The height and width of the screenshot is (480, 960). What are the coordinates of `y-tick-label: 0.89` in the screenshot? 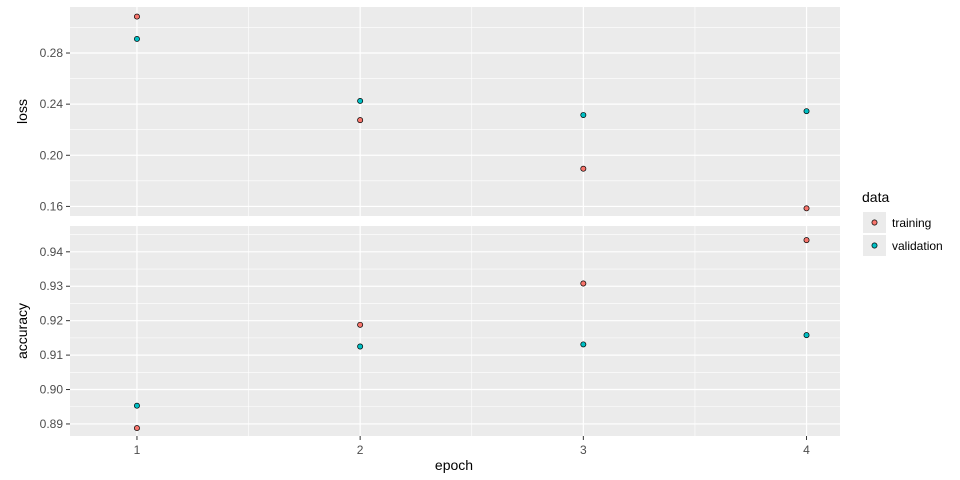 It's located at (52, 424).